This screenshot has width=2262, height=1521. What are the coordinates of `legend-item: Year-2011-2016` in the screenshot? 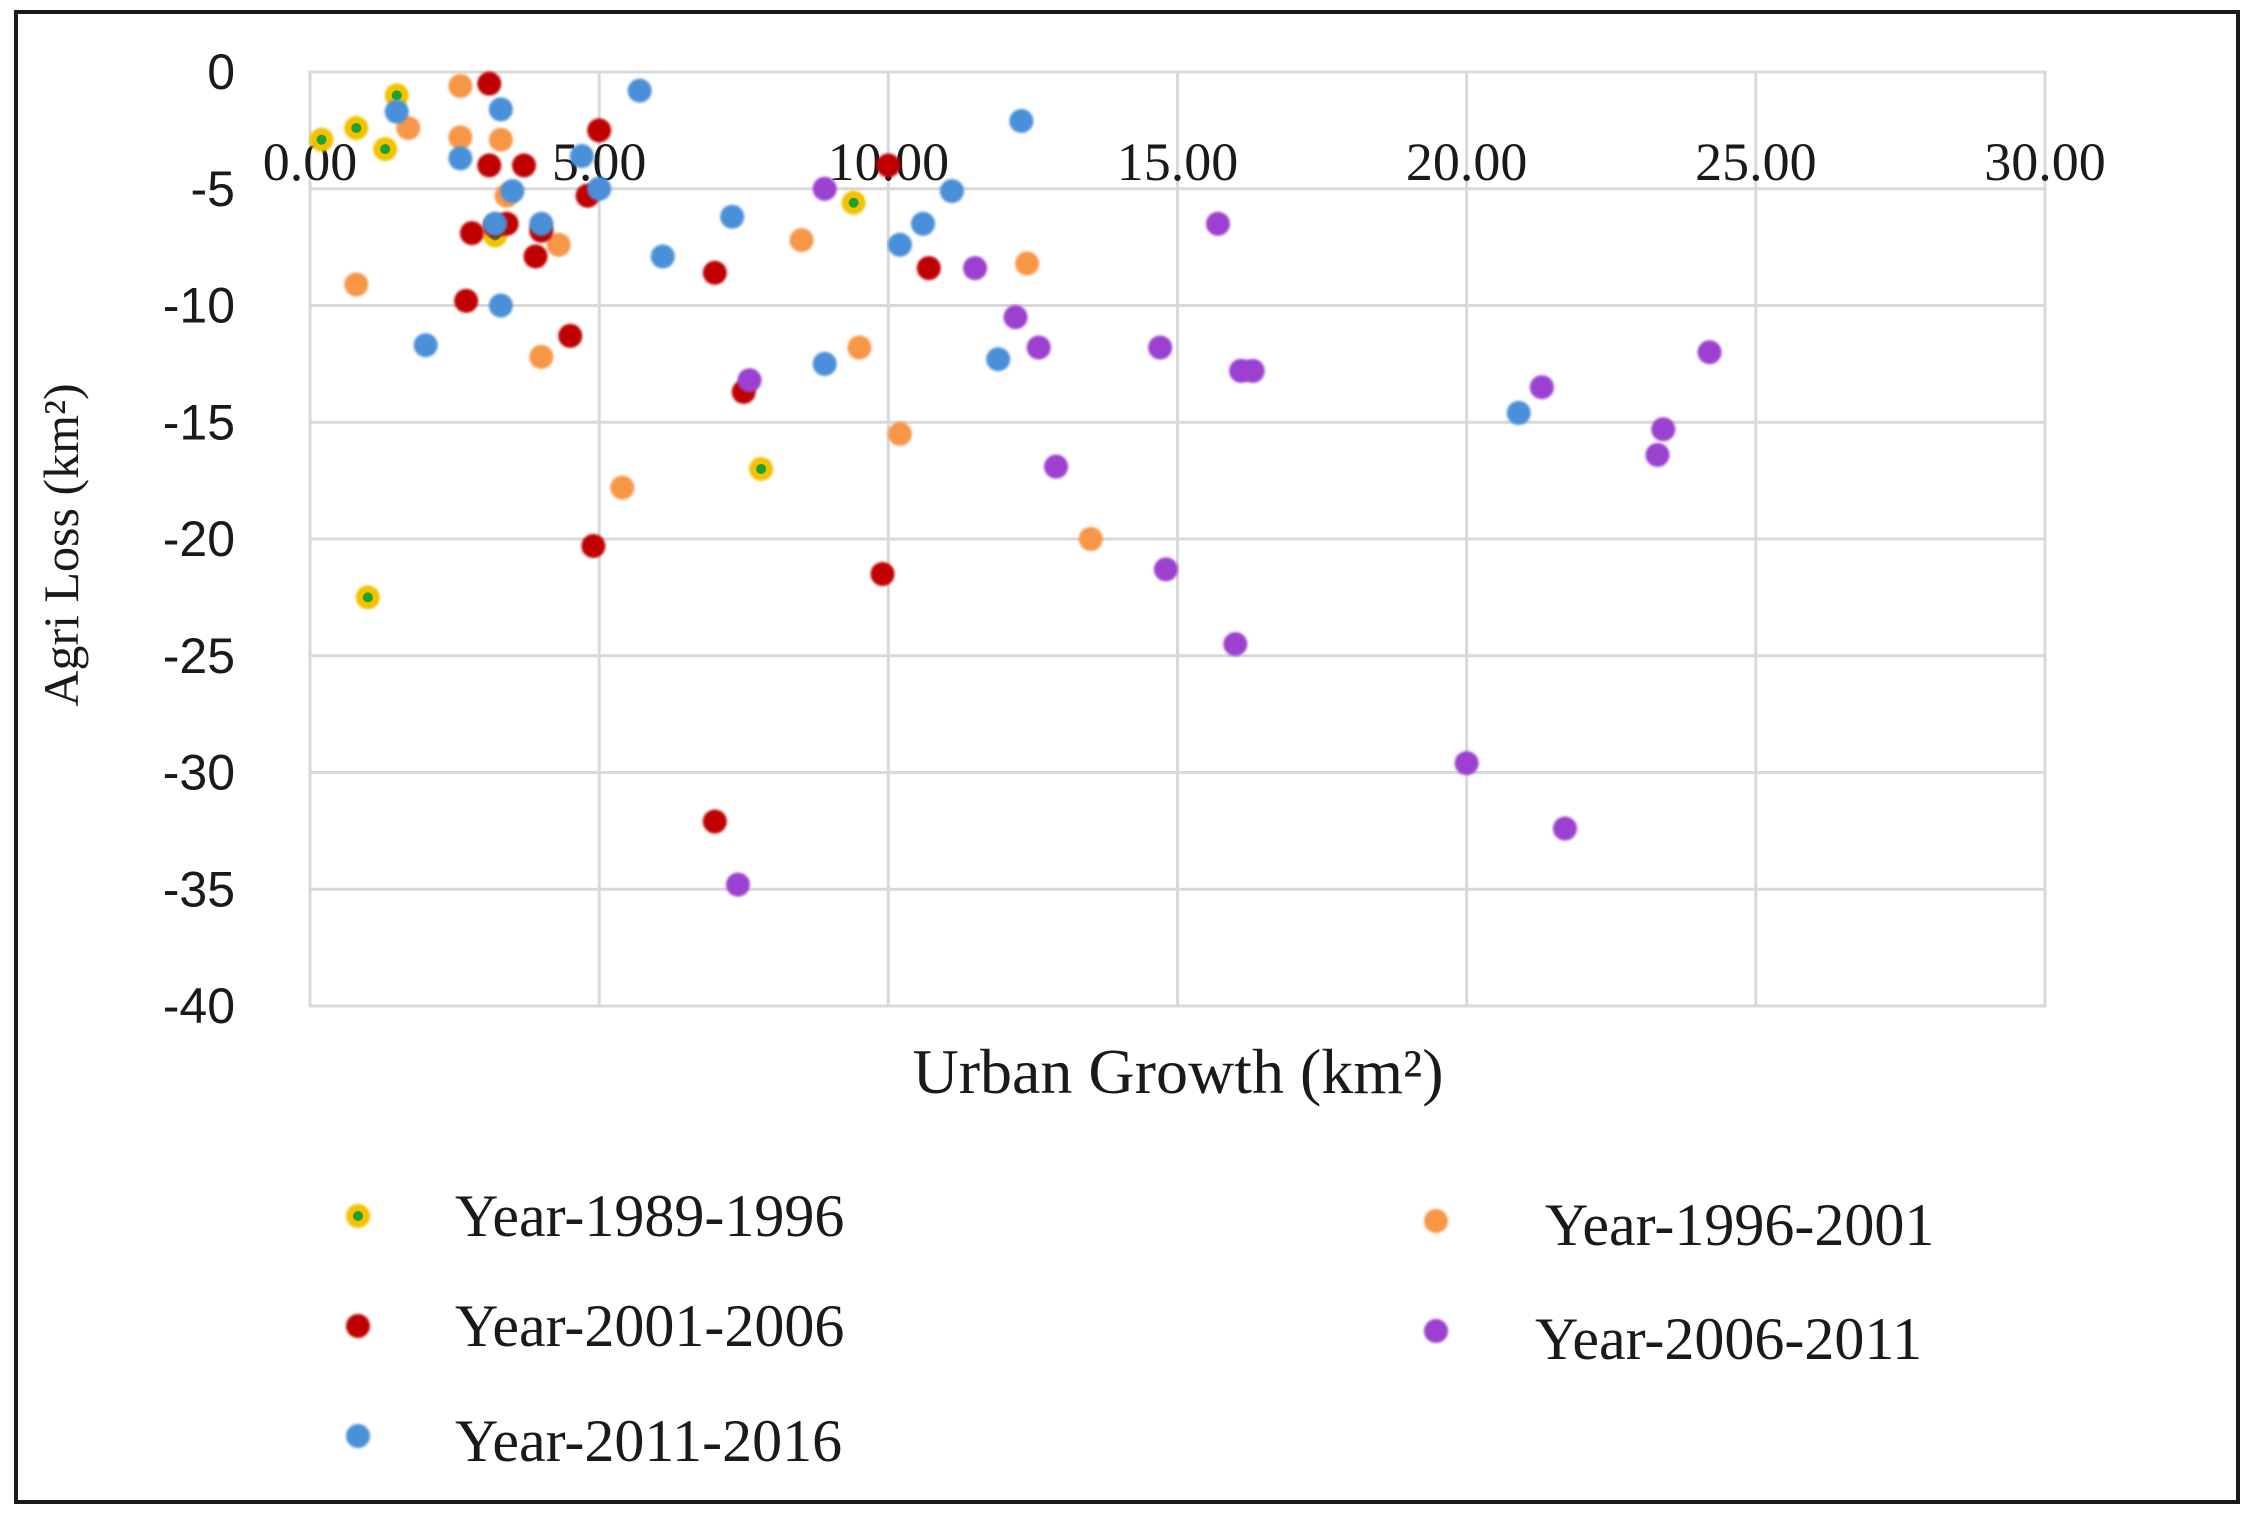 It's located at (594, 1441).